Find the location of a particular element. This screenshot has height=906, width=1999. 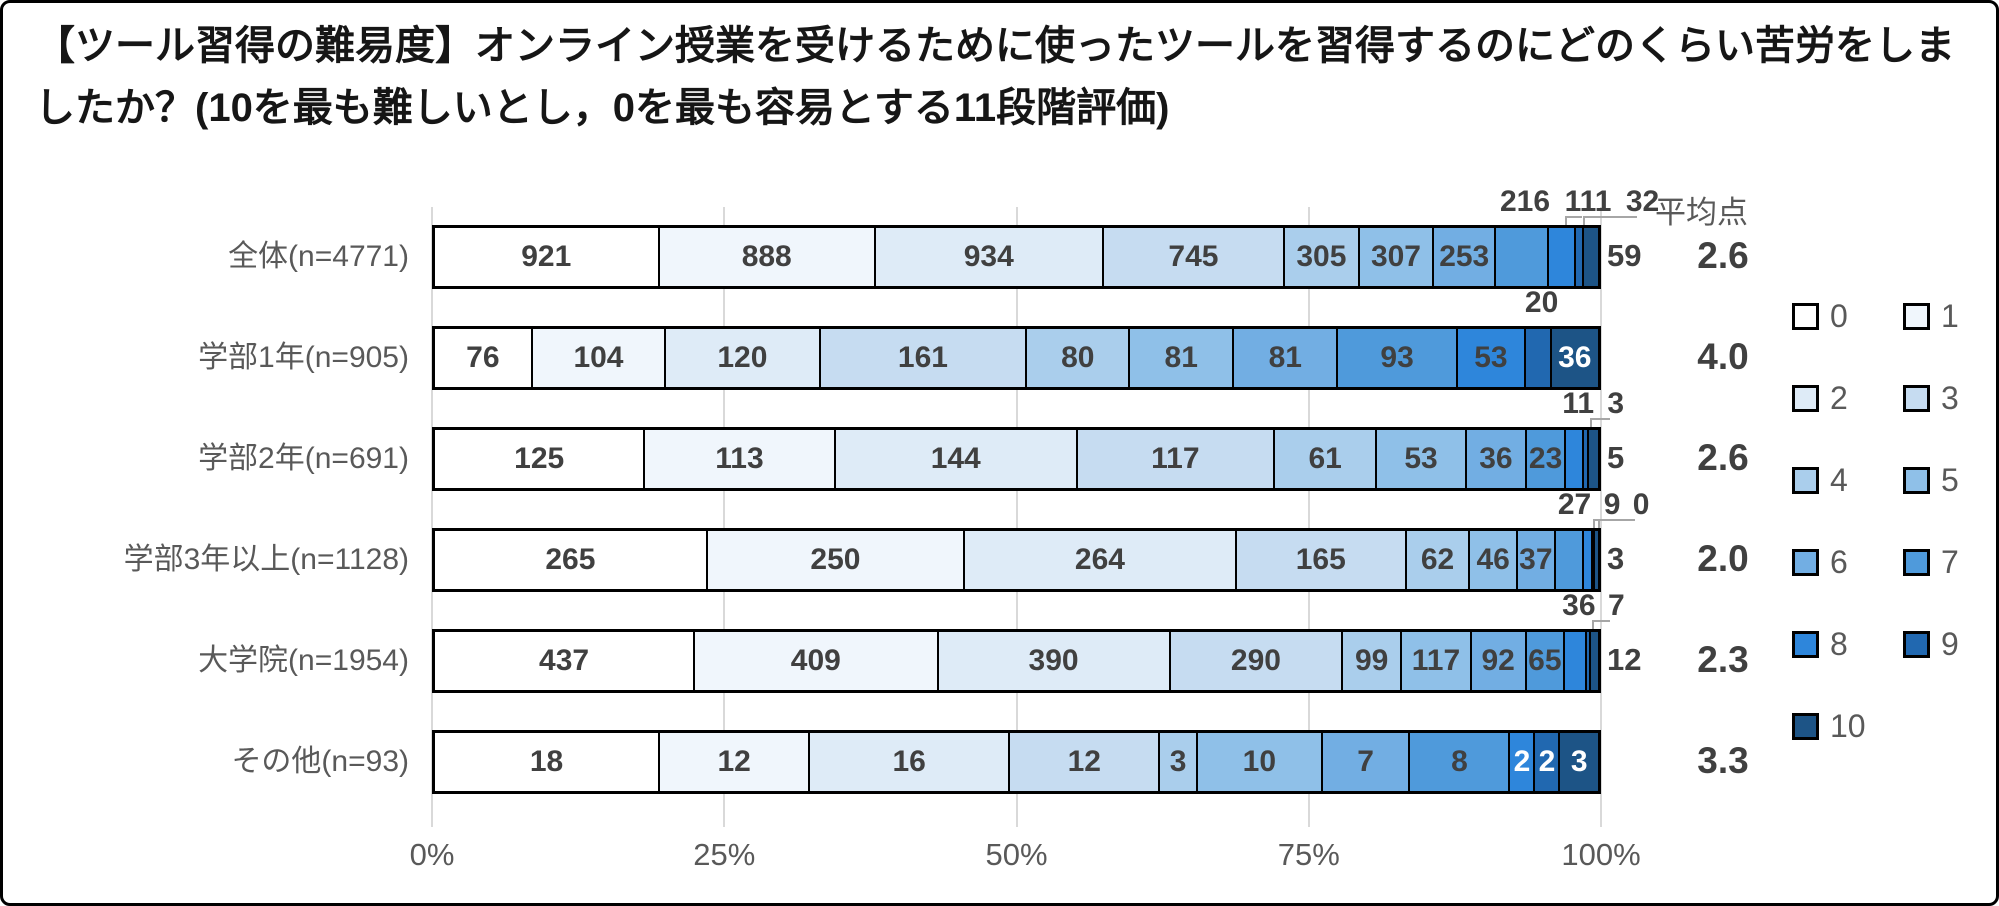

bar-segment-level-4: 61 is located at coordinates (1326, 459).